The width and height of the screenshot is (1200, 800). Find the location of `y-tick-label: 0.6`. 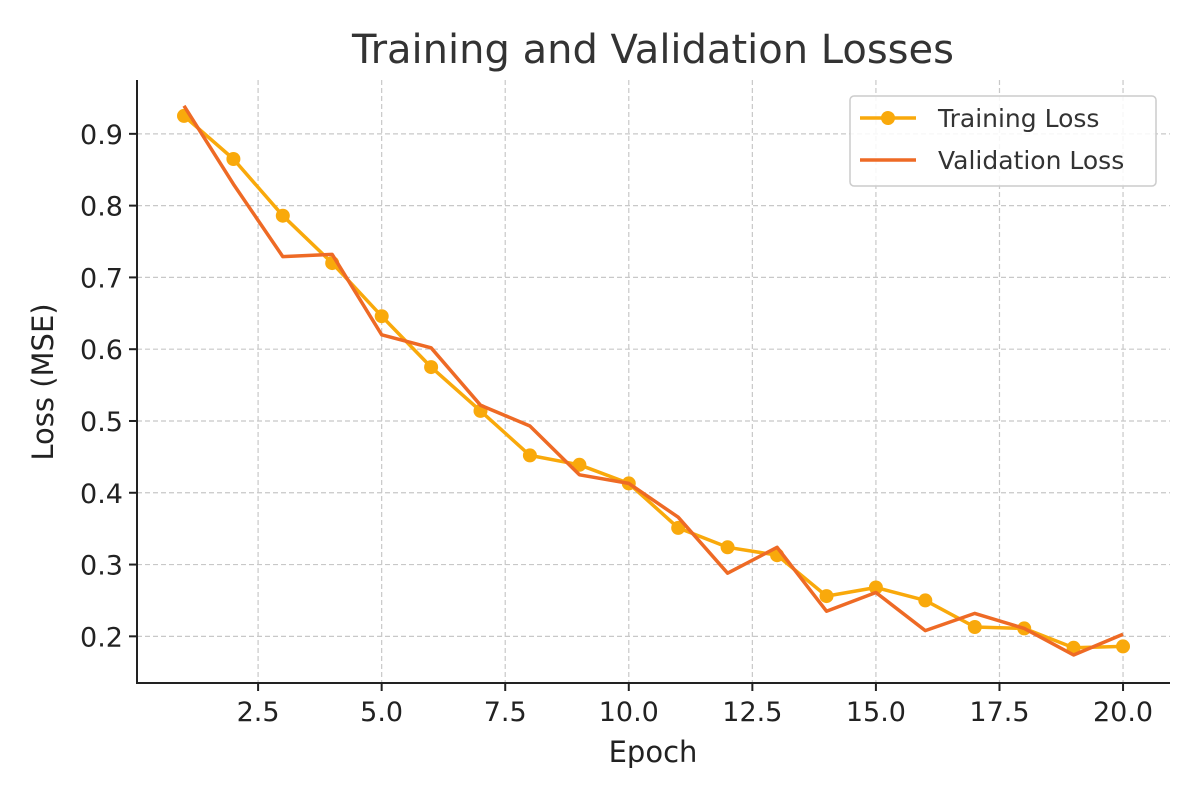

y-tick-label: 0.6 is located at coordinates (101, 350).